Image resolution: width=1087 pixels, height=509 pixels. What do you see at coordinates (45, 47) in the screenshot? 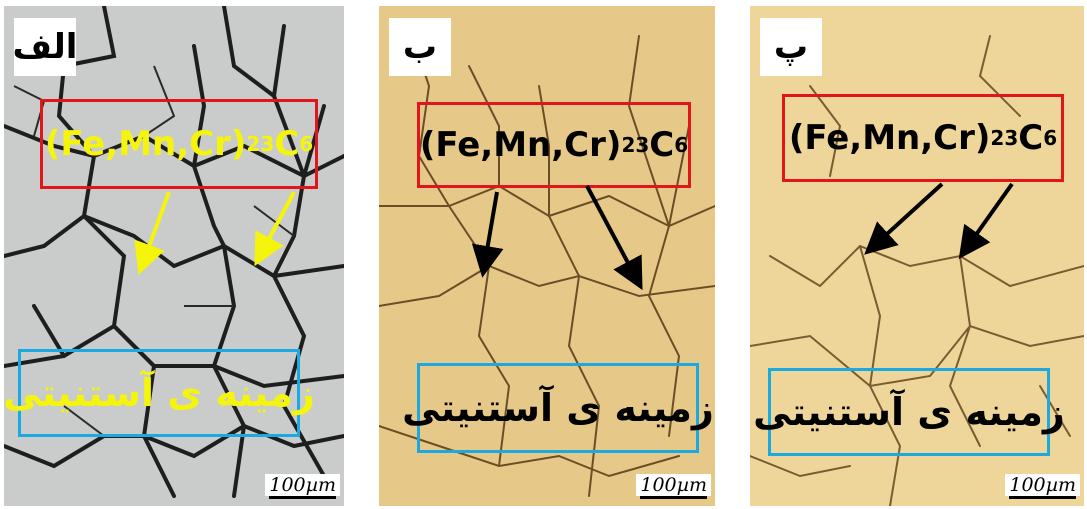
I see `panel-letter: الف` at bounding box center [45, 47].